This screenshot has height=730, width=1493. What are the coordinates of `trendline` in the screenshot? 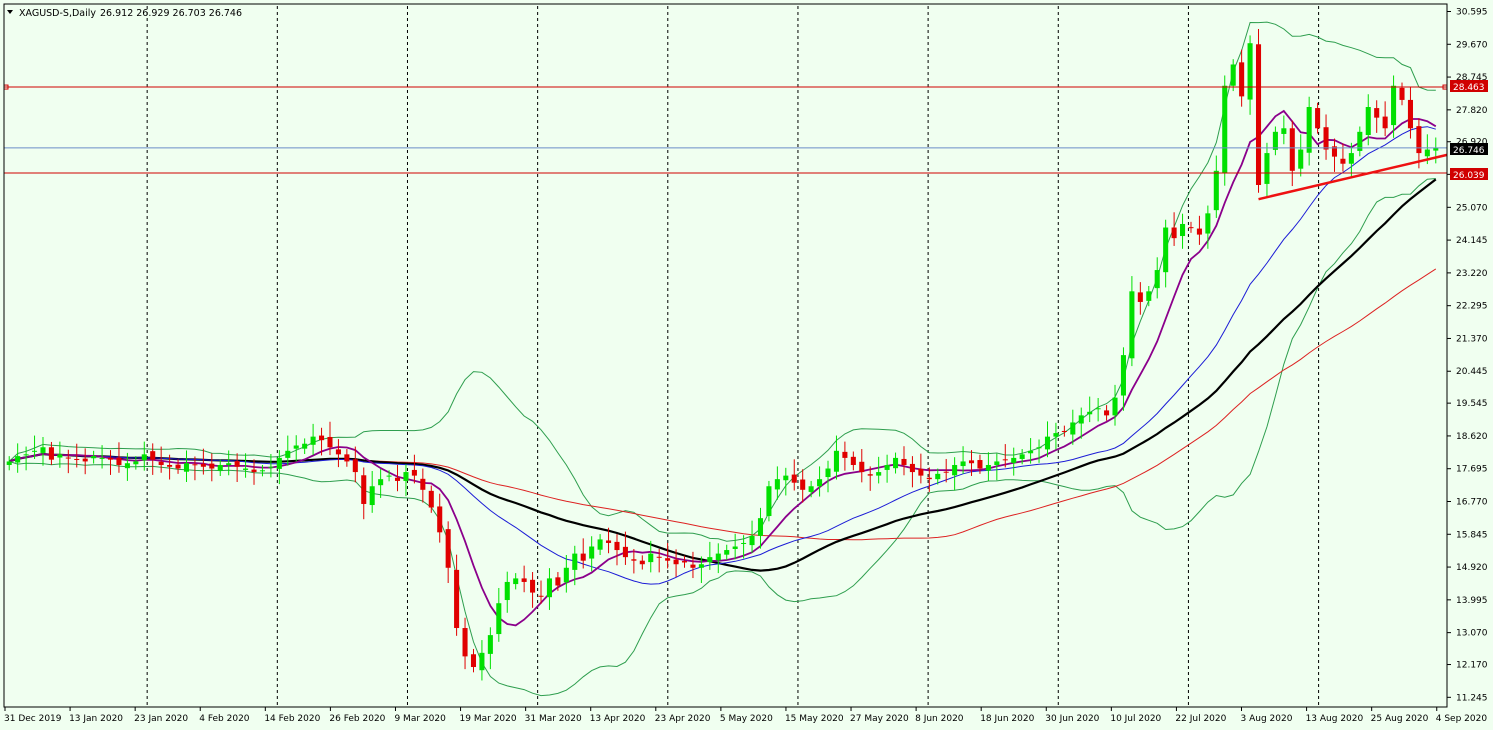 It's located at (1353, 177).